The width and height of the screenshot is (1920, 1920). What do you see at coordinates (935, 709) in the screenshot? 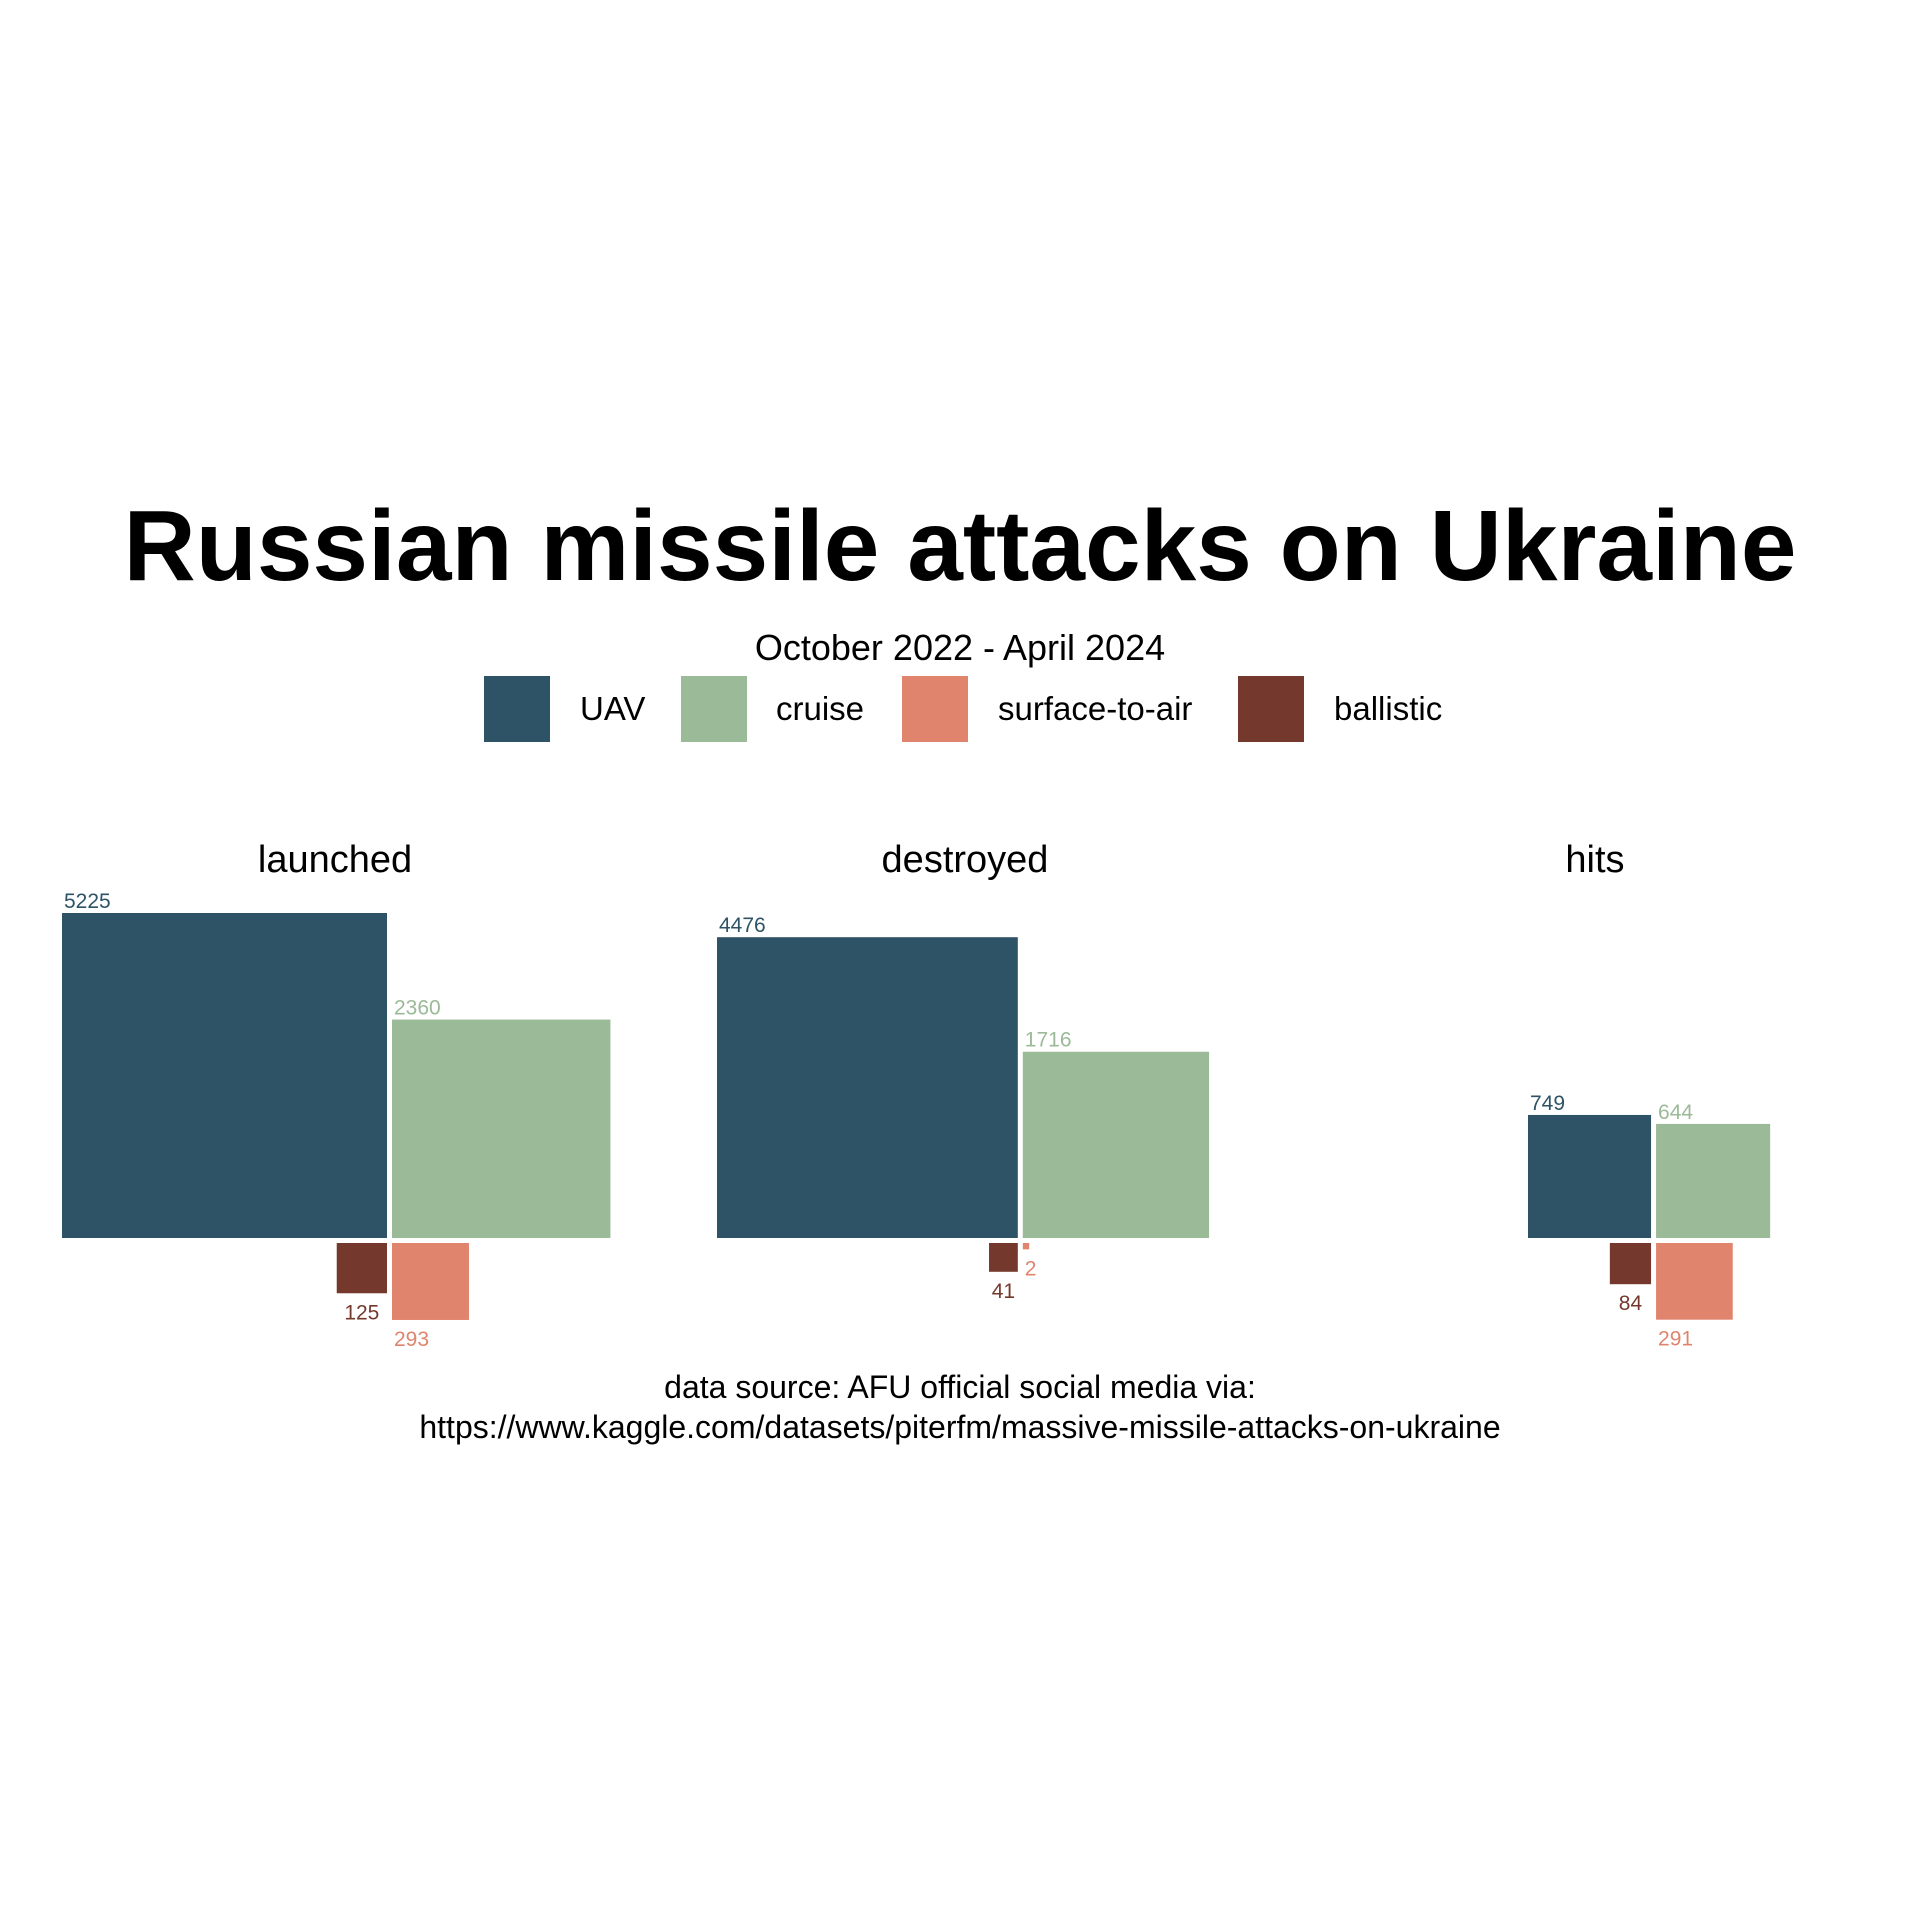
I see `legend-swatch-surface-to-air` at bounding box center [935, 709].